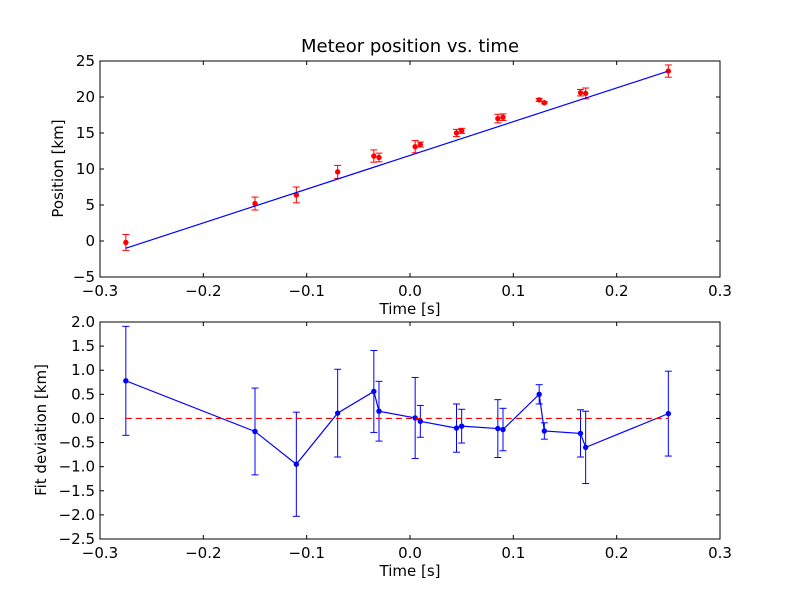 Image resolution: width=800 pixels, height=600 pixels. I want to click on deviation-chart-ytick-label: −2.5, so click(77, 539).